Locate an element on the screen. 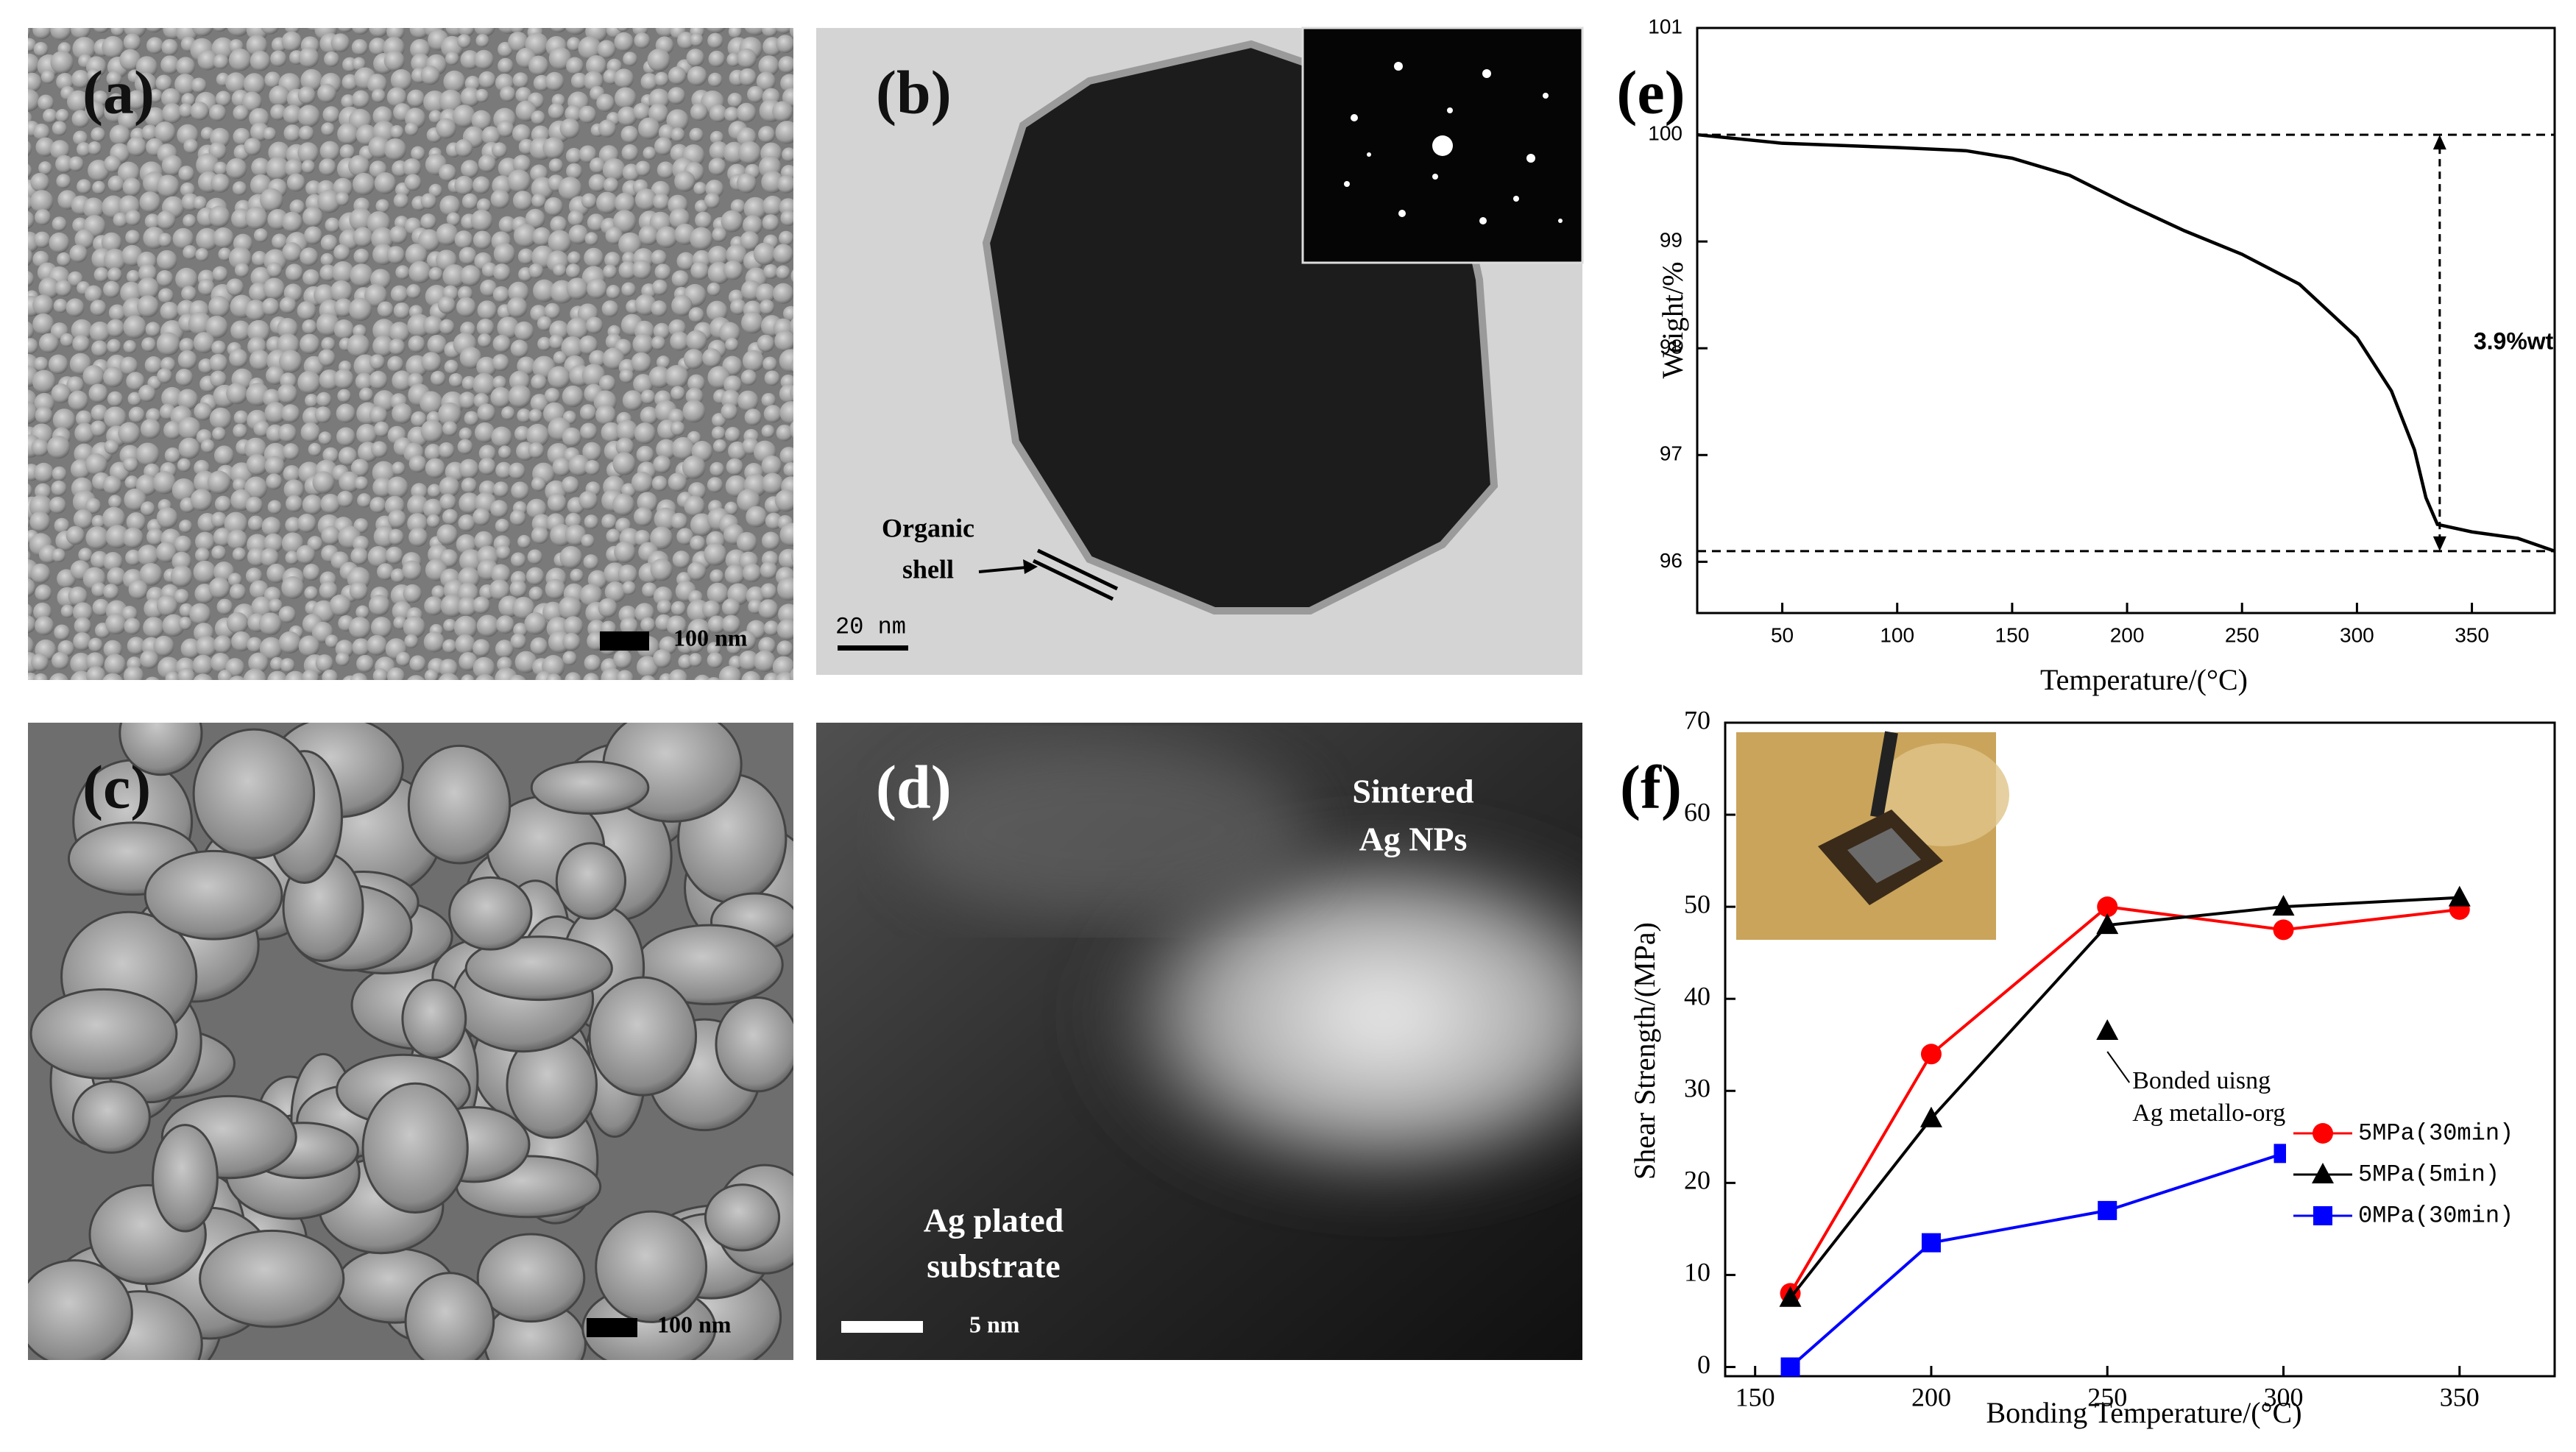 The width and height of the screenshot is (2576, 1452). legend-label: 5MPa(5min) is located at coordinates (2428, 1175).